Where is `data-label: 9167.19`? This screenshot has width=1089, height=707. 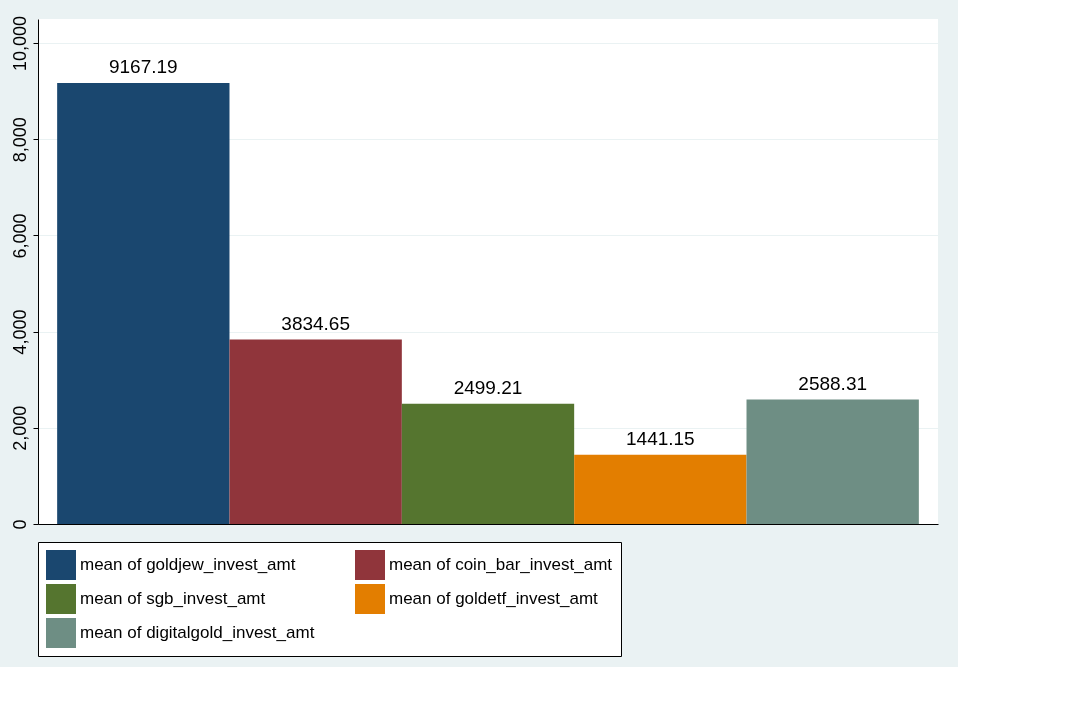 data-label: 9167.19 is located at coordinates (143, 67).